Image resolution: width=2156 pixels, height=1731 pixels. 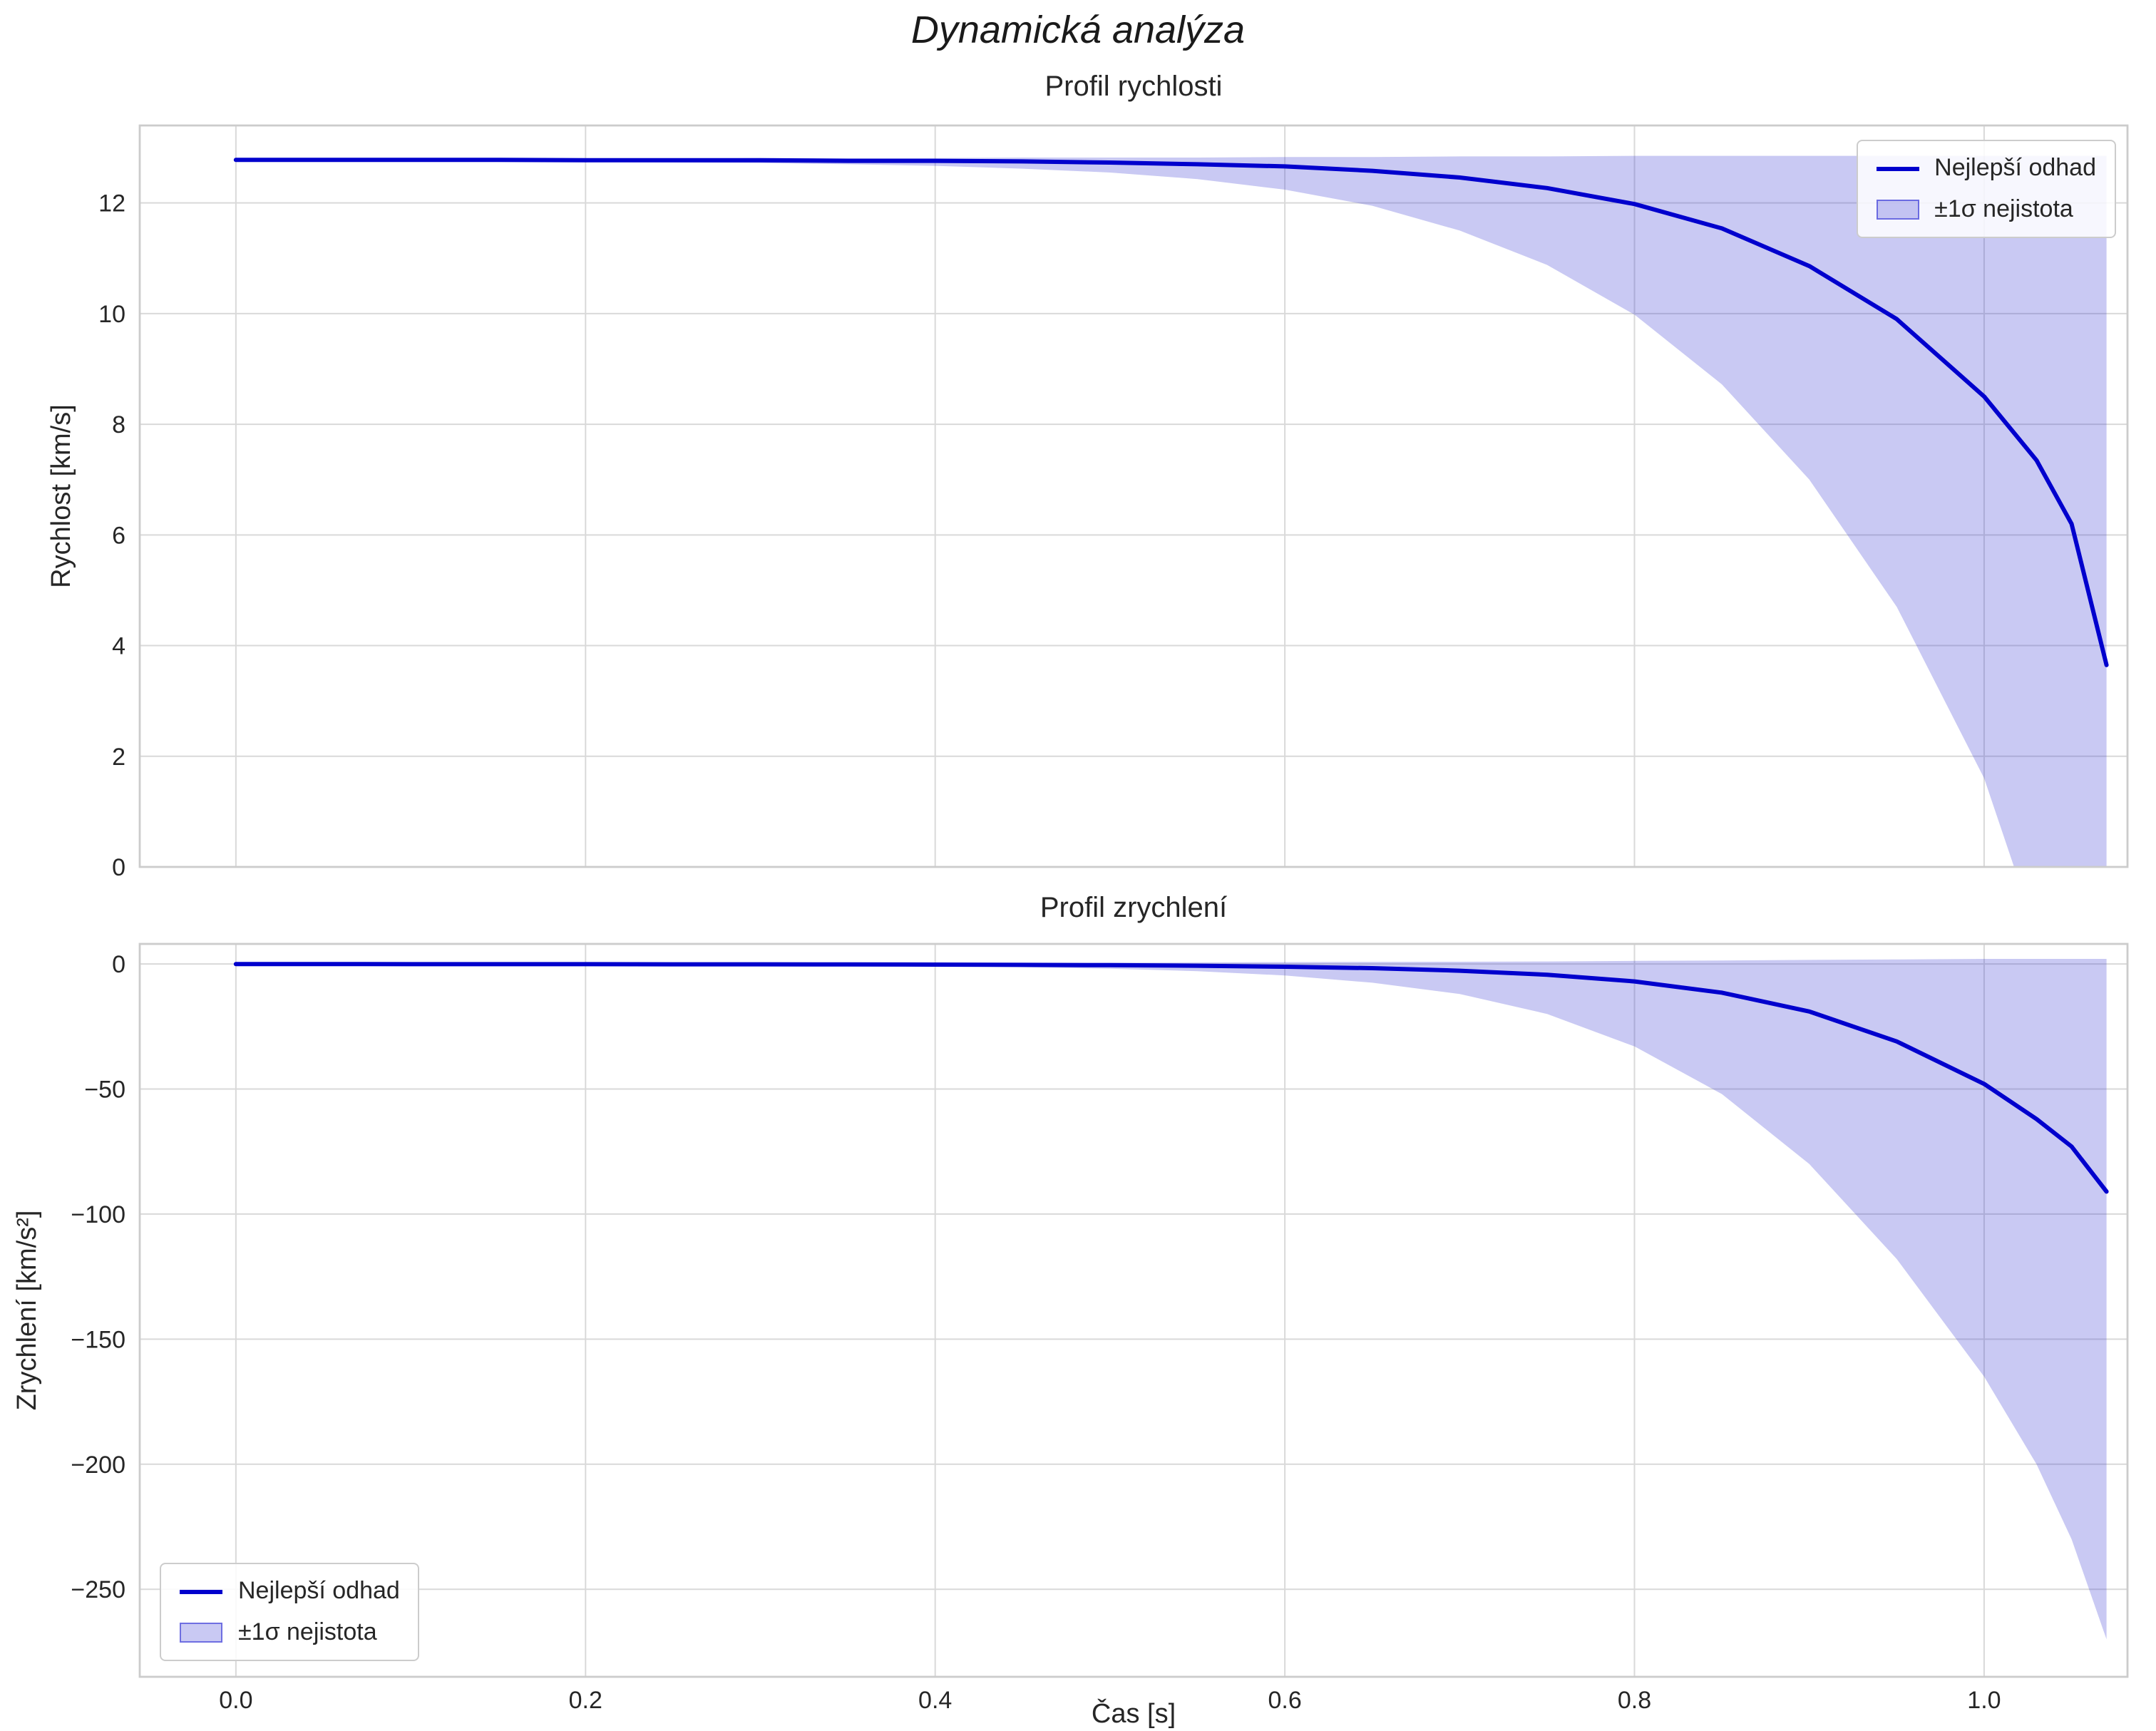 I want to click on svg-text: 10, so click(x=111, y=314).